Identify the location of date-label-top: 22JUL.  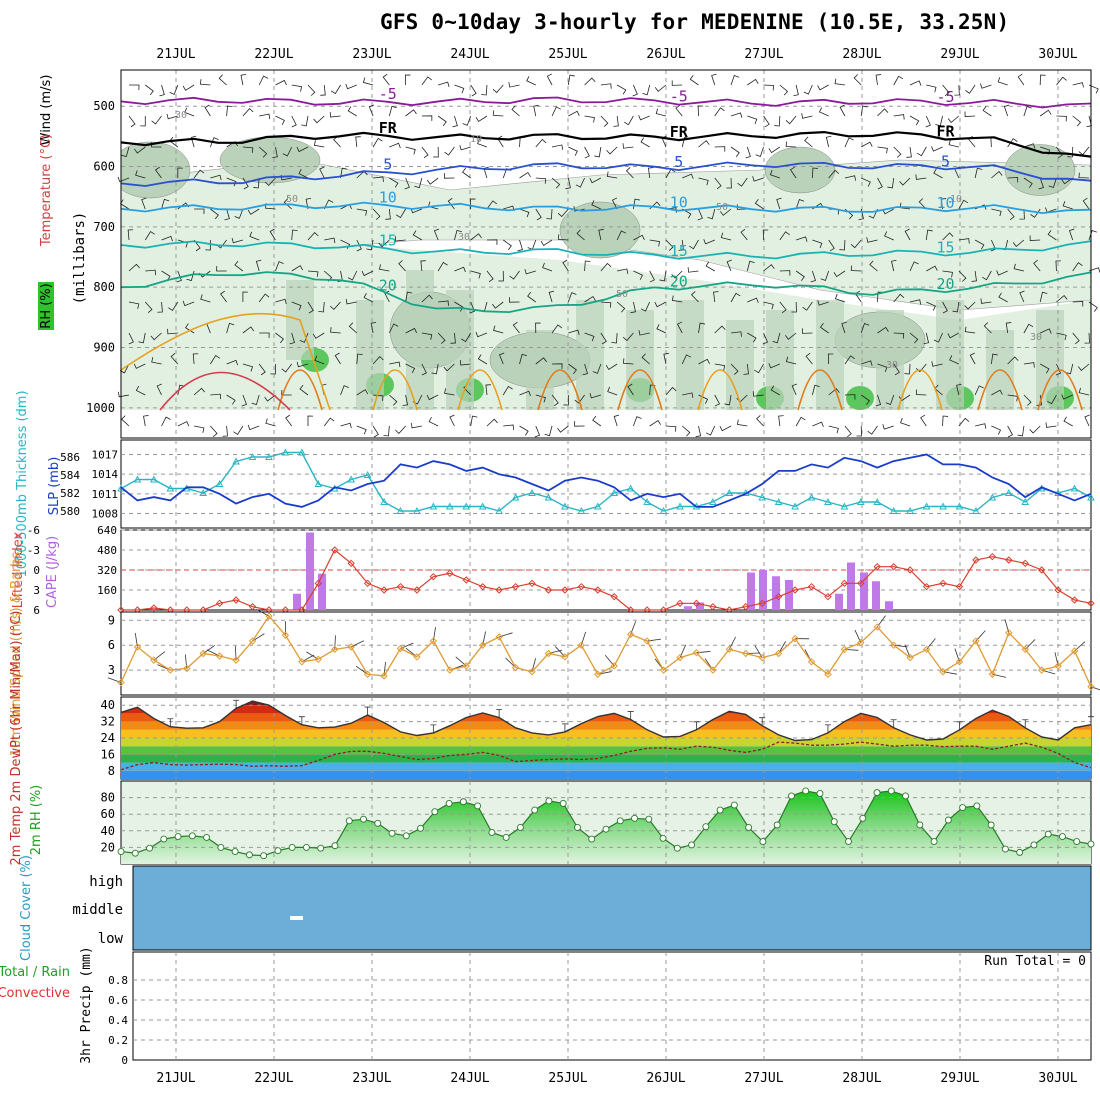
(273, 54).